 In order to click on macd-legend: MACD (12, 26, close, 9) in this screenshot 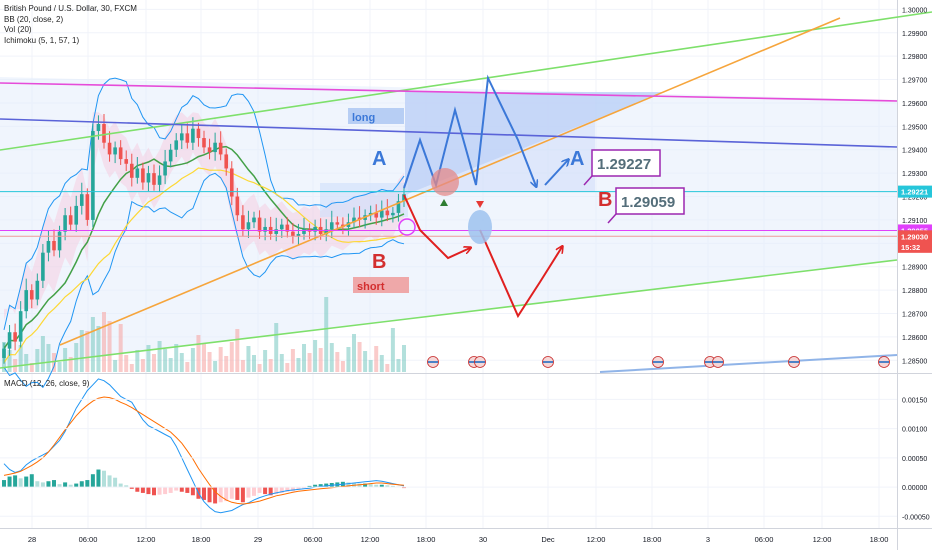, I will do `click(47, 383)`.